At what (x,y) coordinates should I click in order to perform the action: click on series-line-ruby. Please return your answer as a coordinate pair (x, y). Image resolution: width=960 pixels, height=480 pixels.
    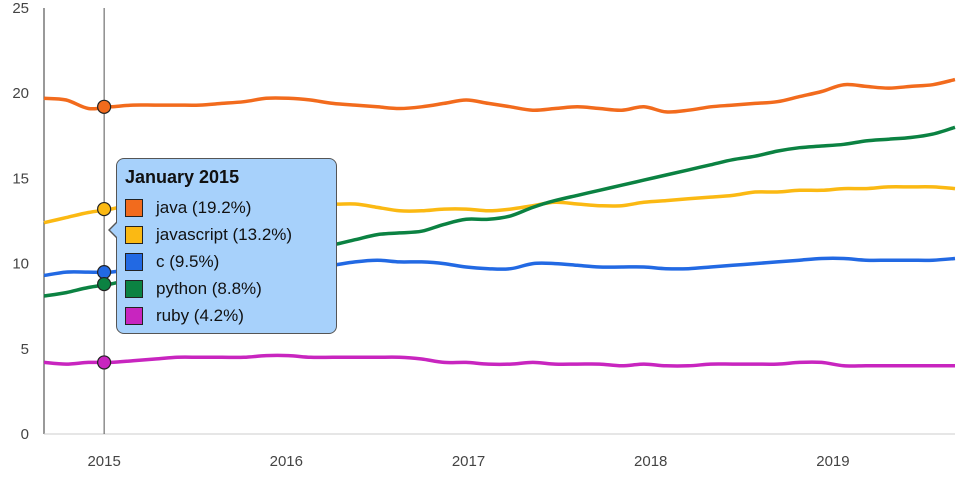
    Looking at the image, I should click on (499, 360).